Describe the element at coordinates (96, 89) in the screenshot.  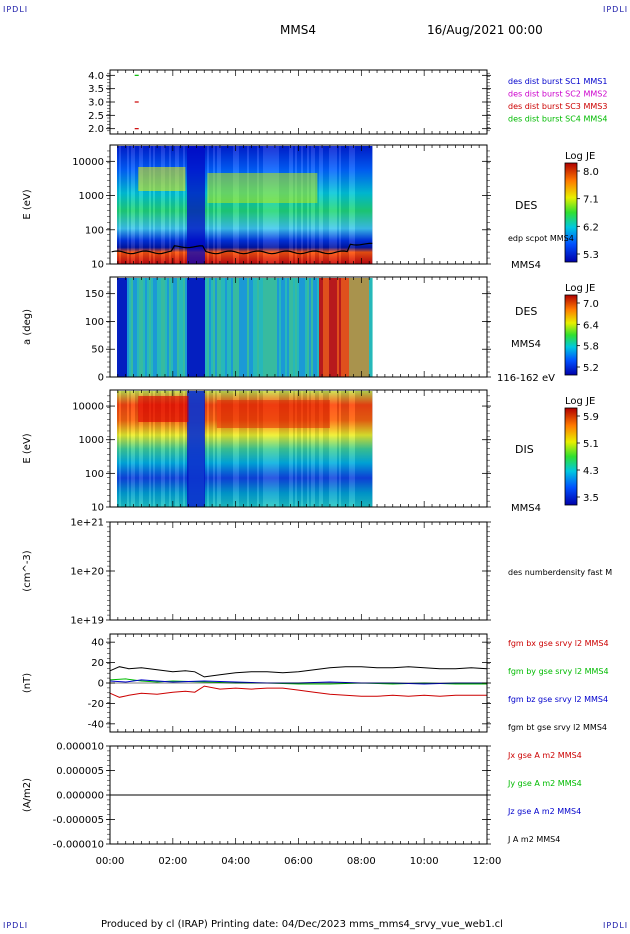
I see `y-tick-label: 3.5` at that location.